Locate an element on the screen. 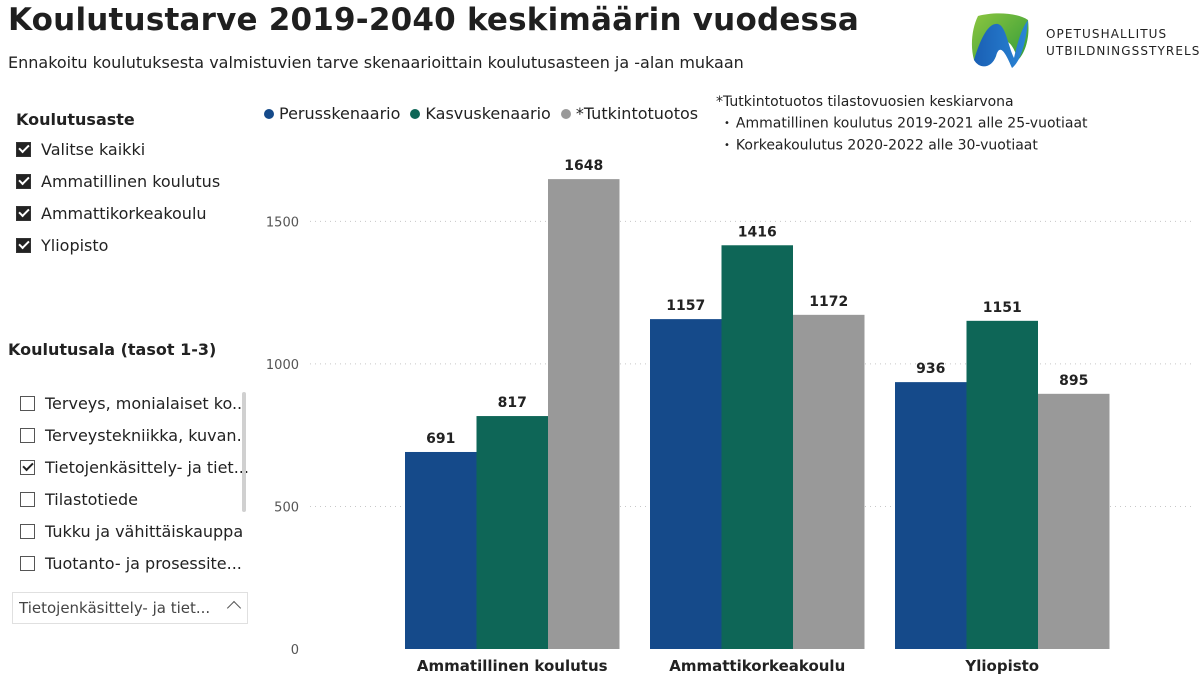 Image resolution: width=1200 pixels, height=680 pixels. y-tick-label: 1000 is located at coordinates (282, 365).